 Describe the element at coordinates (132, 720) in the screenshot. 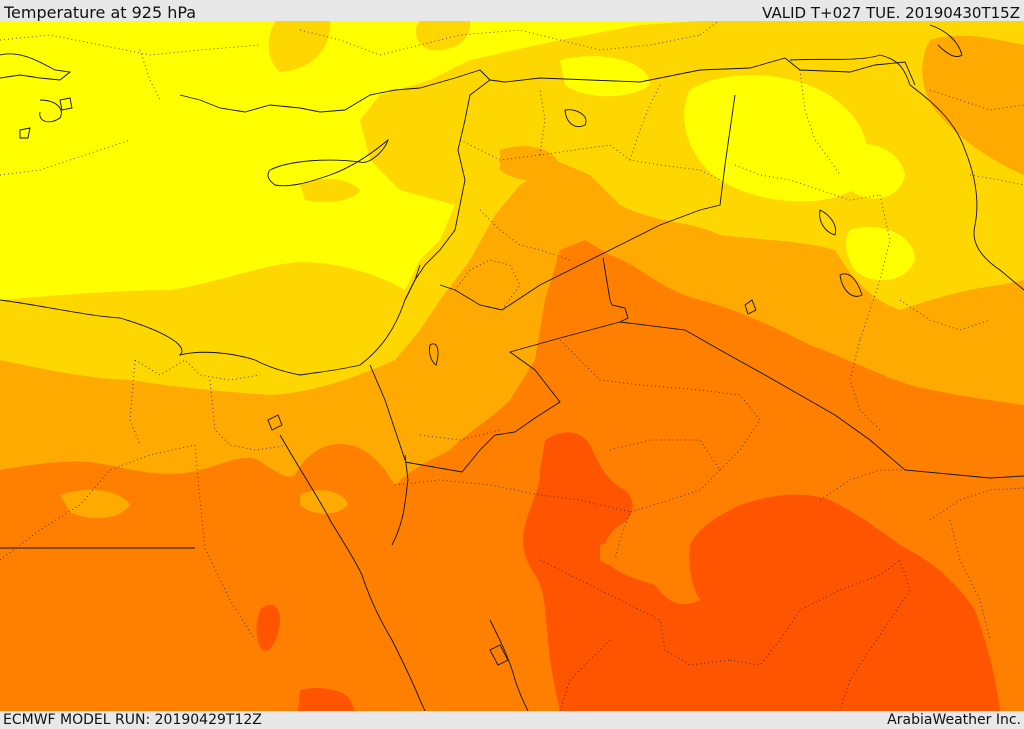

I see `model-run-label: ECMWF MODEL RUN: 20190429T12Z` at that location.